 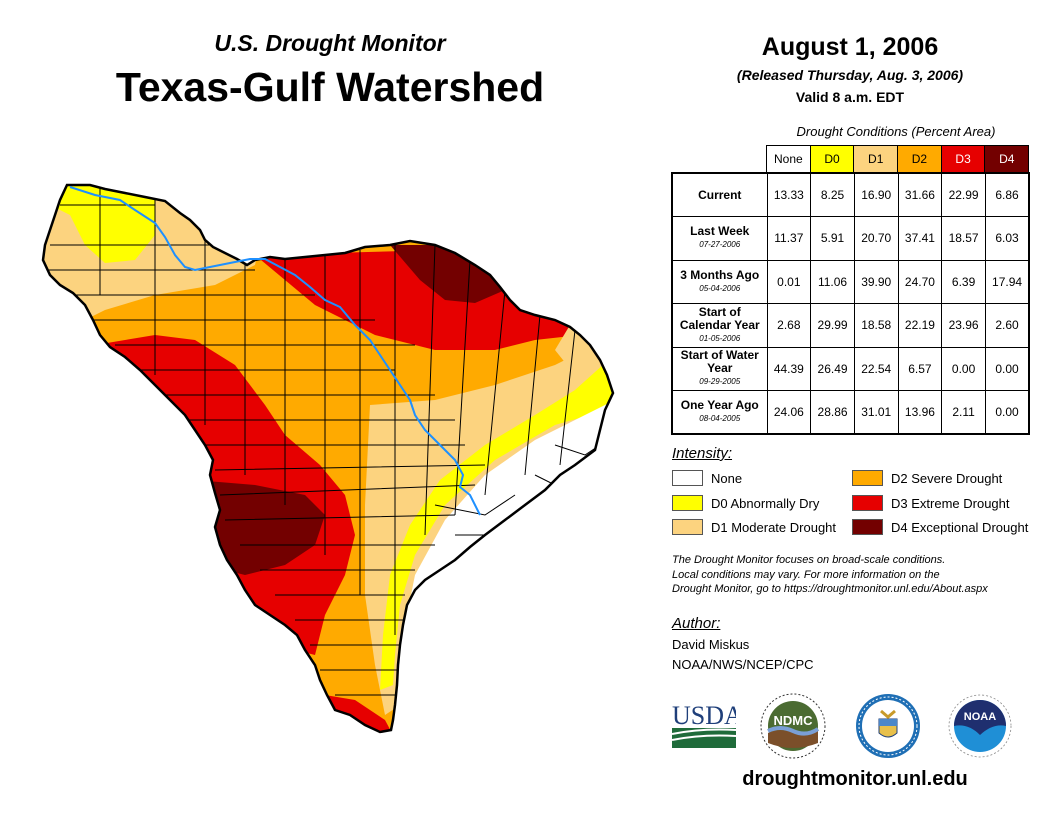 I want to click on cell-d2: 6.57, so click(x=920, y=368).